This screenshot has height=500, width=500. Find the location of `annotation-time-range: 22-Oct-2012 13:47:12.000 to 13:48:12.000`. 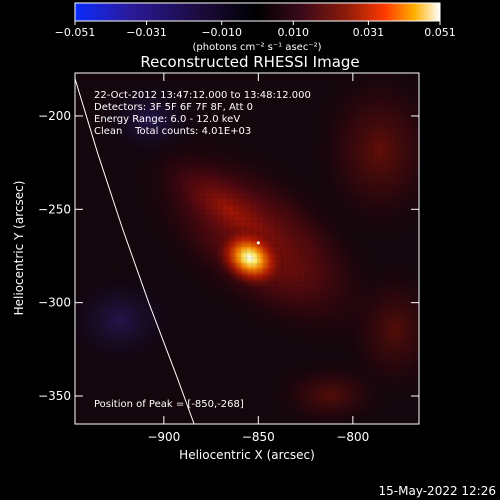

annotation-time-range: 22-Oct-2012 13:47:12.000 to 13:48:12.000 is located at coordinates (202, 95).